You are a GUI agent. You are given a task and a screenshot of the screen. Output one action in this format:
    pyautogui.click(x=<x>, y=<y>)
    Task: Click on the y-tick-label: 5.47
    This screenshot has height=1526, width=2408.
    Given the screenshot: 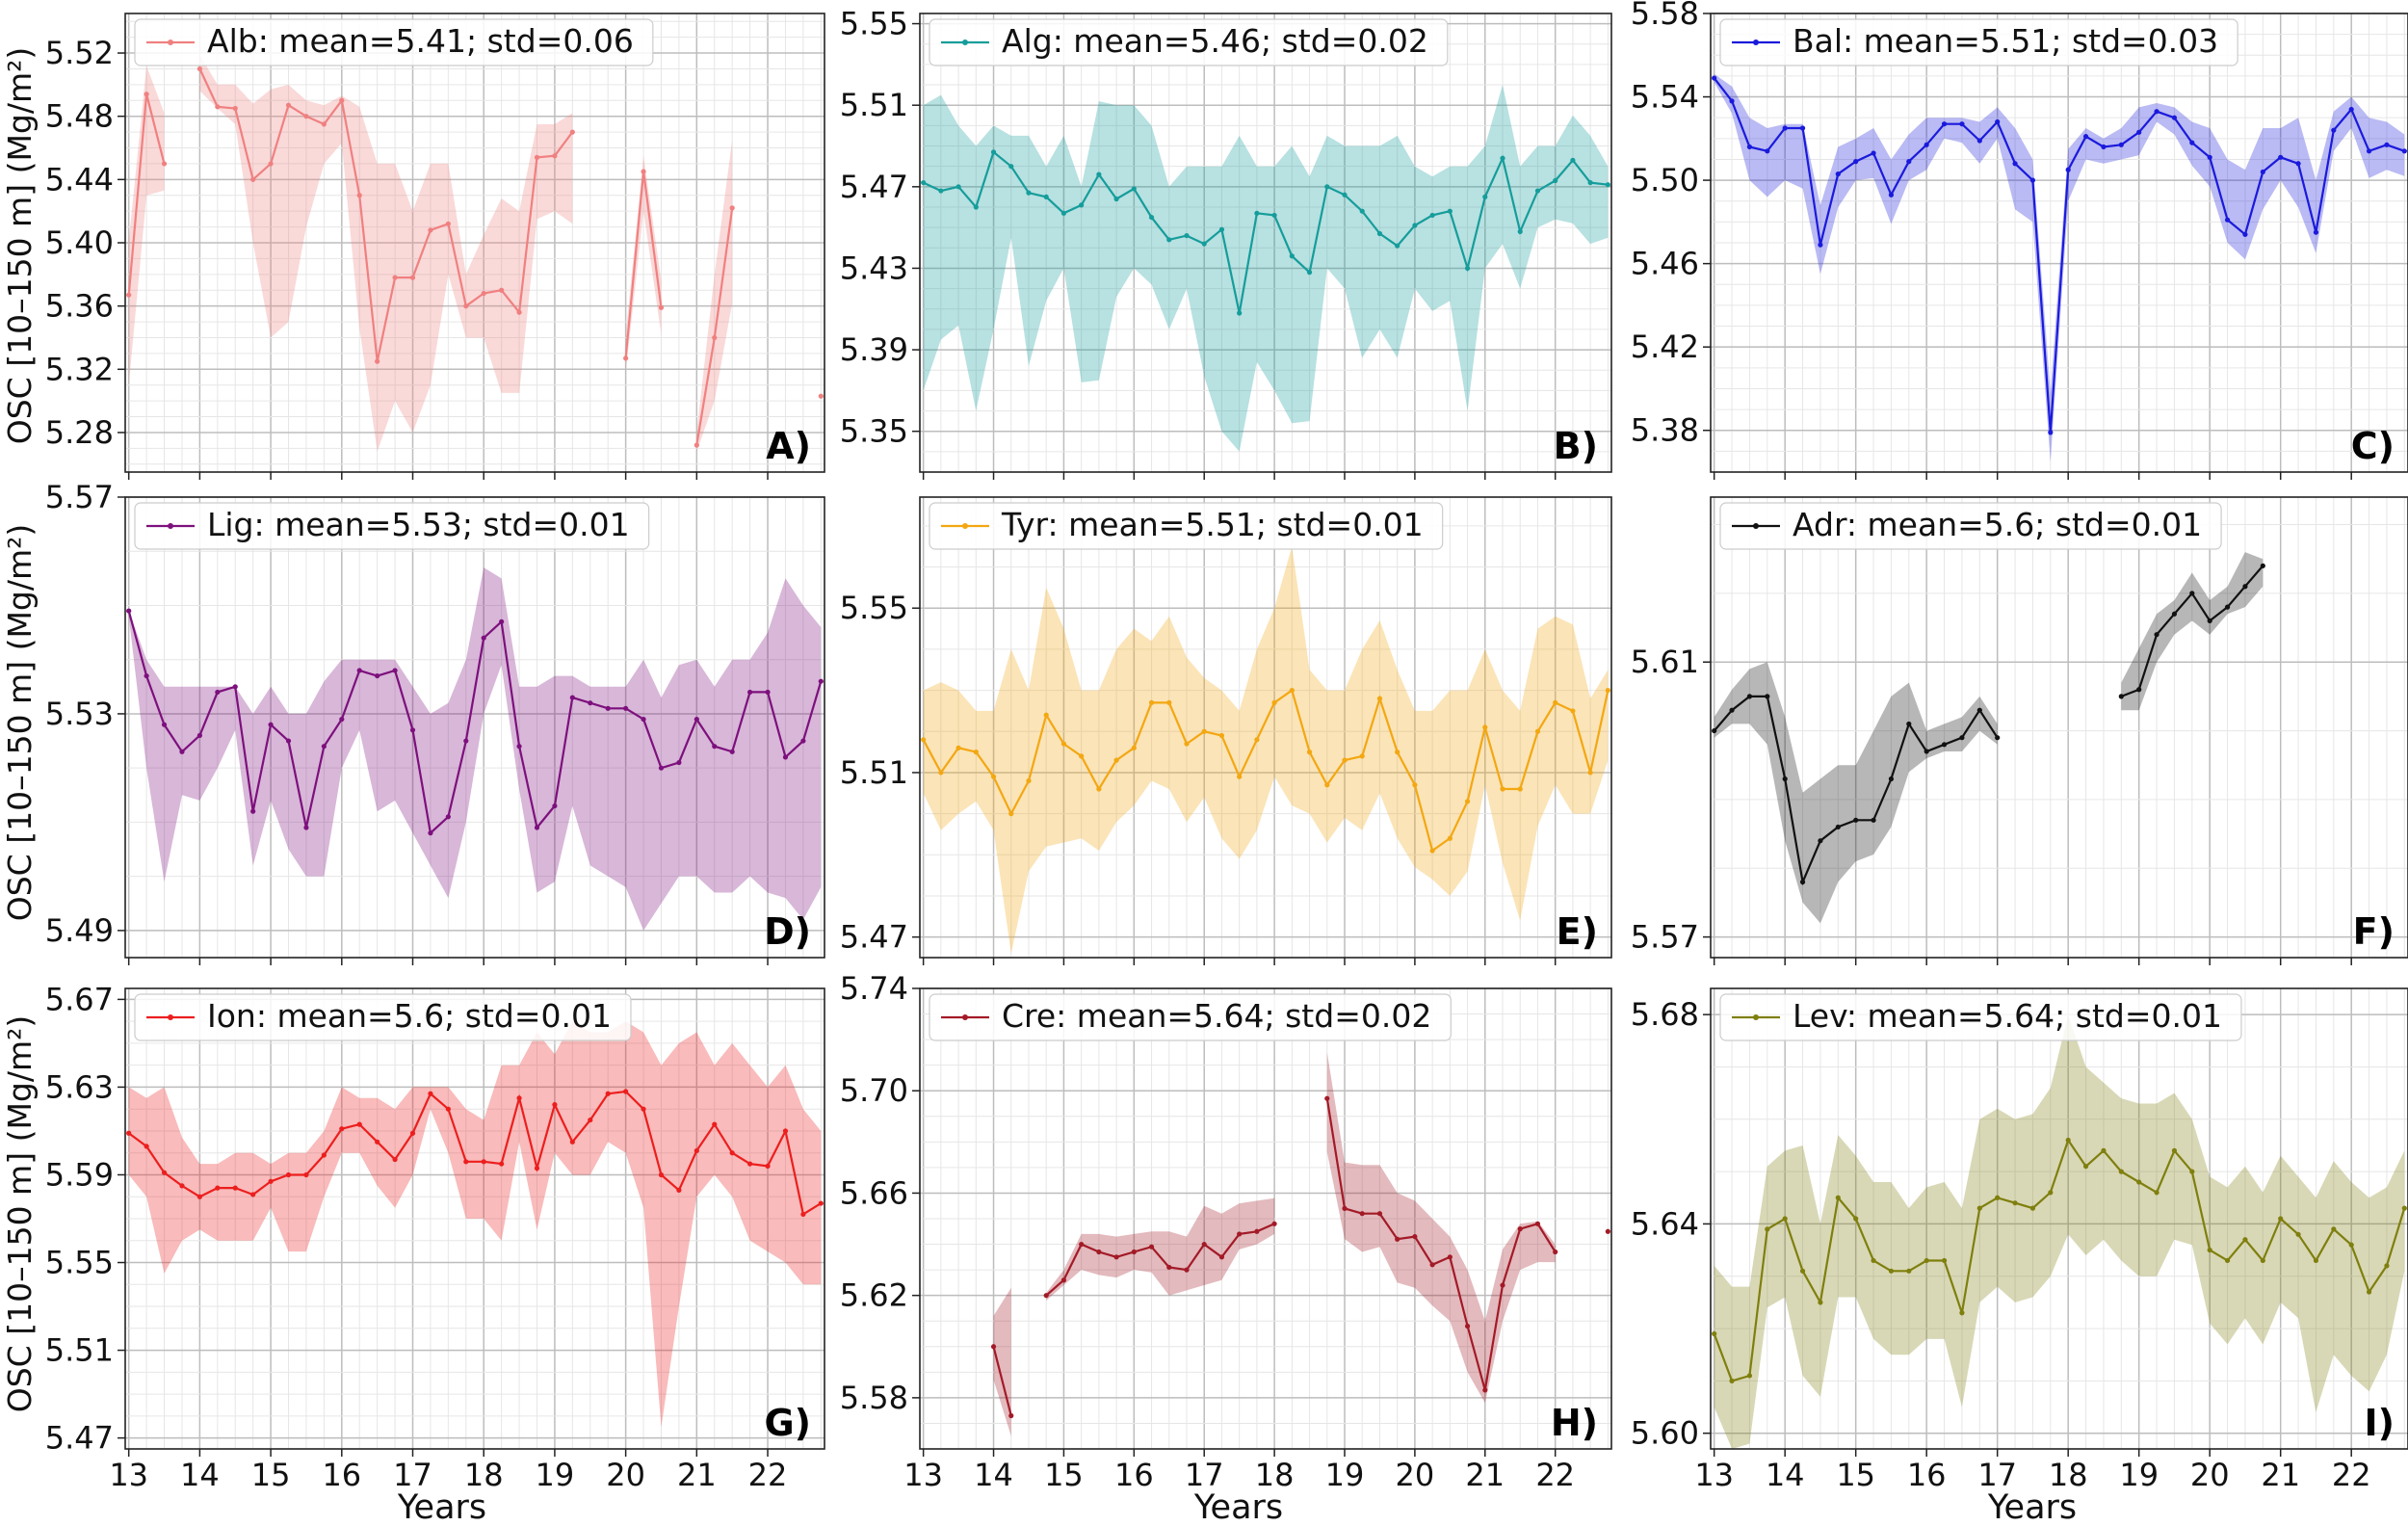 What is the action you would take?
    pyautogui.click(x=874, y=187)
    